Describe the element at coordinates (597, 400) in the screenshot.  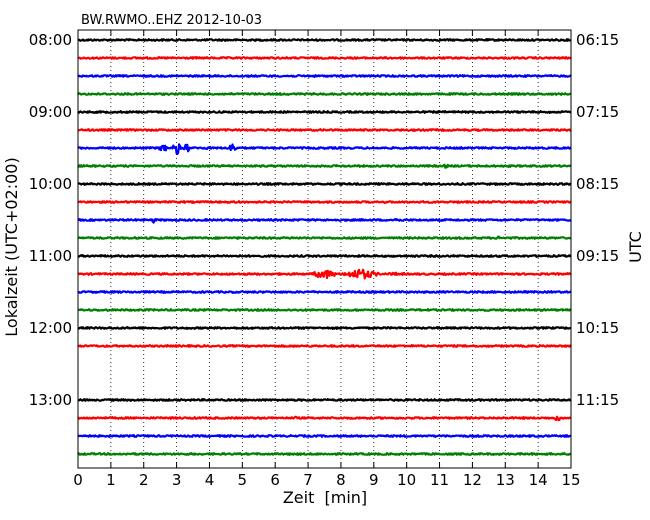
I see `right-tick-label: 11:15` at that location.